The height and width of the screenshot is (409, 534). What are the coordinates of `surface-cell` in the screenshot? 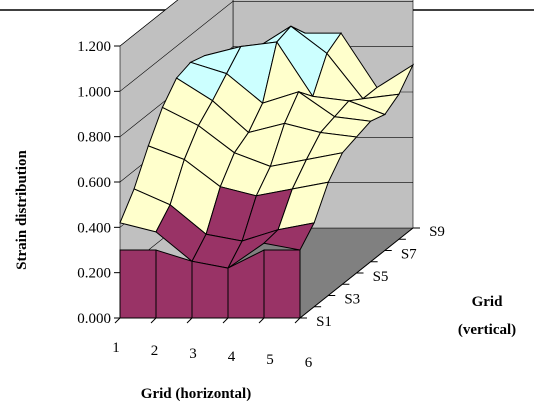 It's located at (289, 236).